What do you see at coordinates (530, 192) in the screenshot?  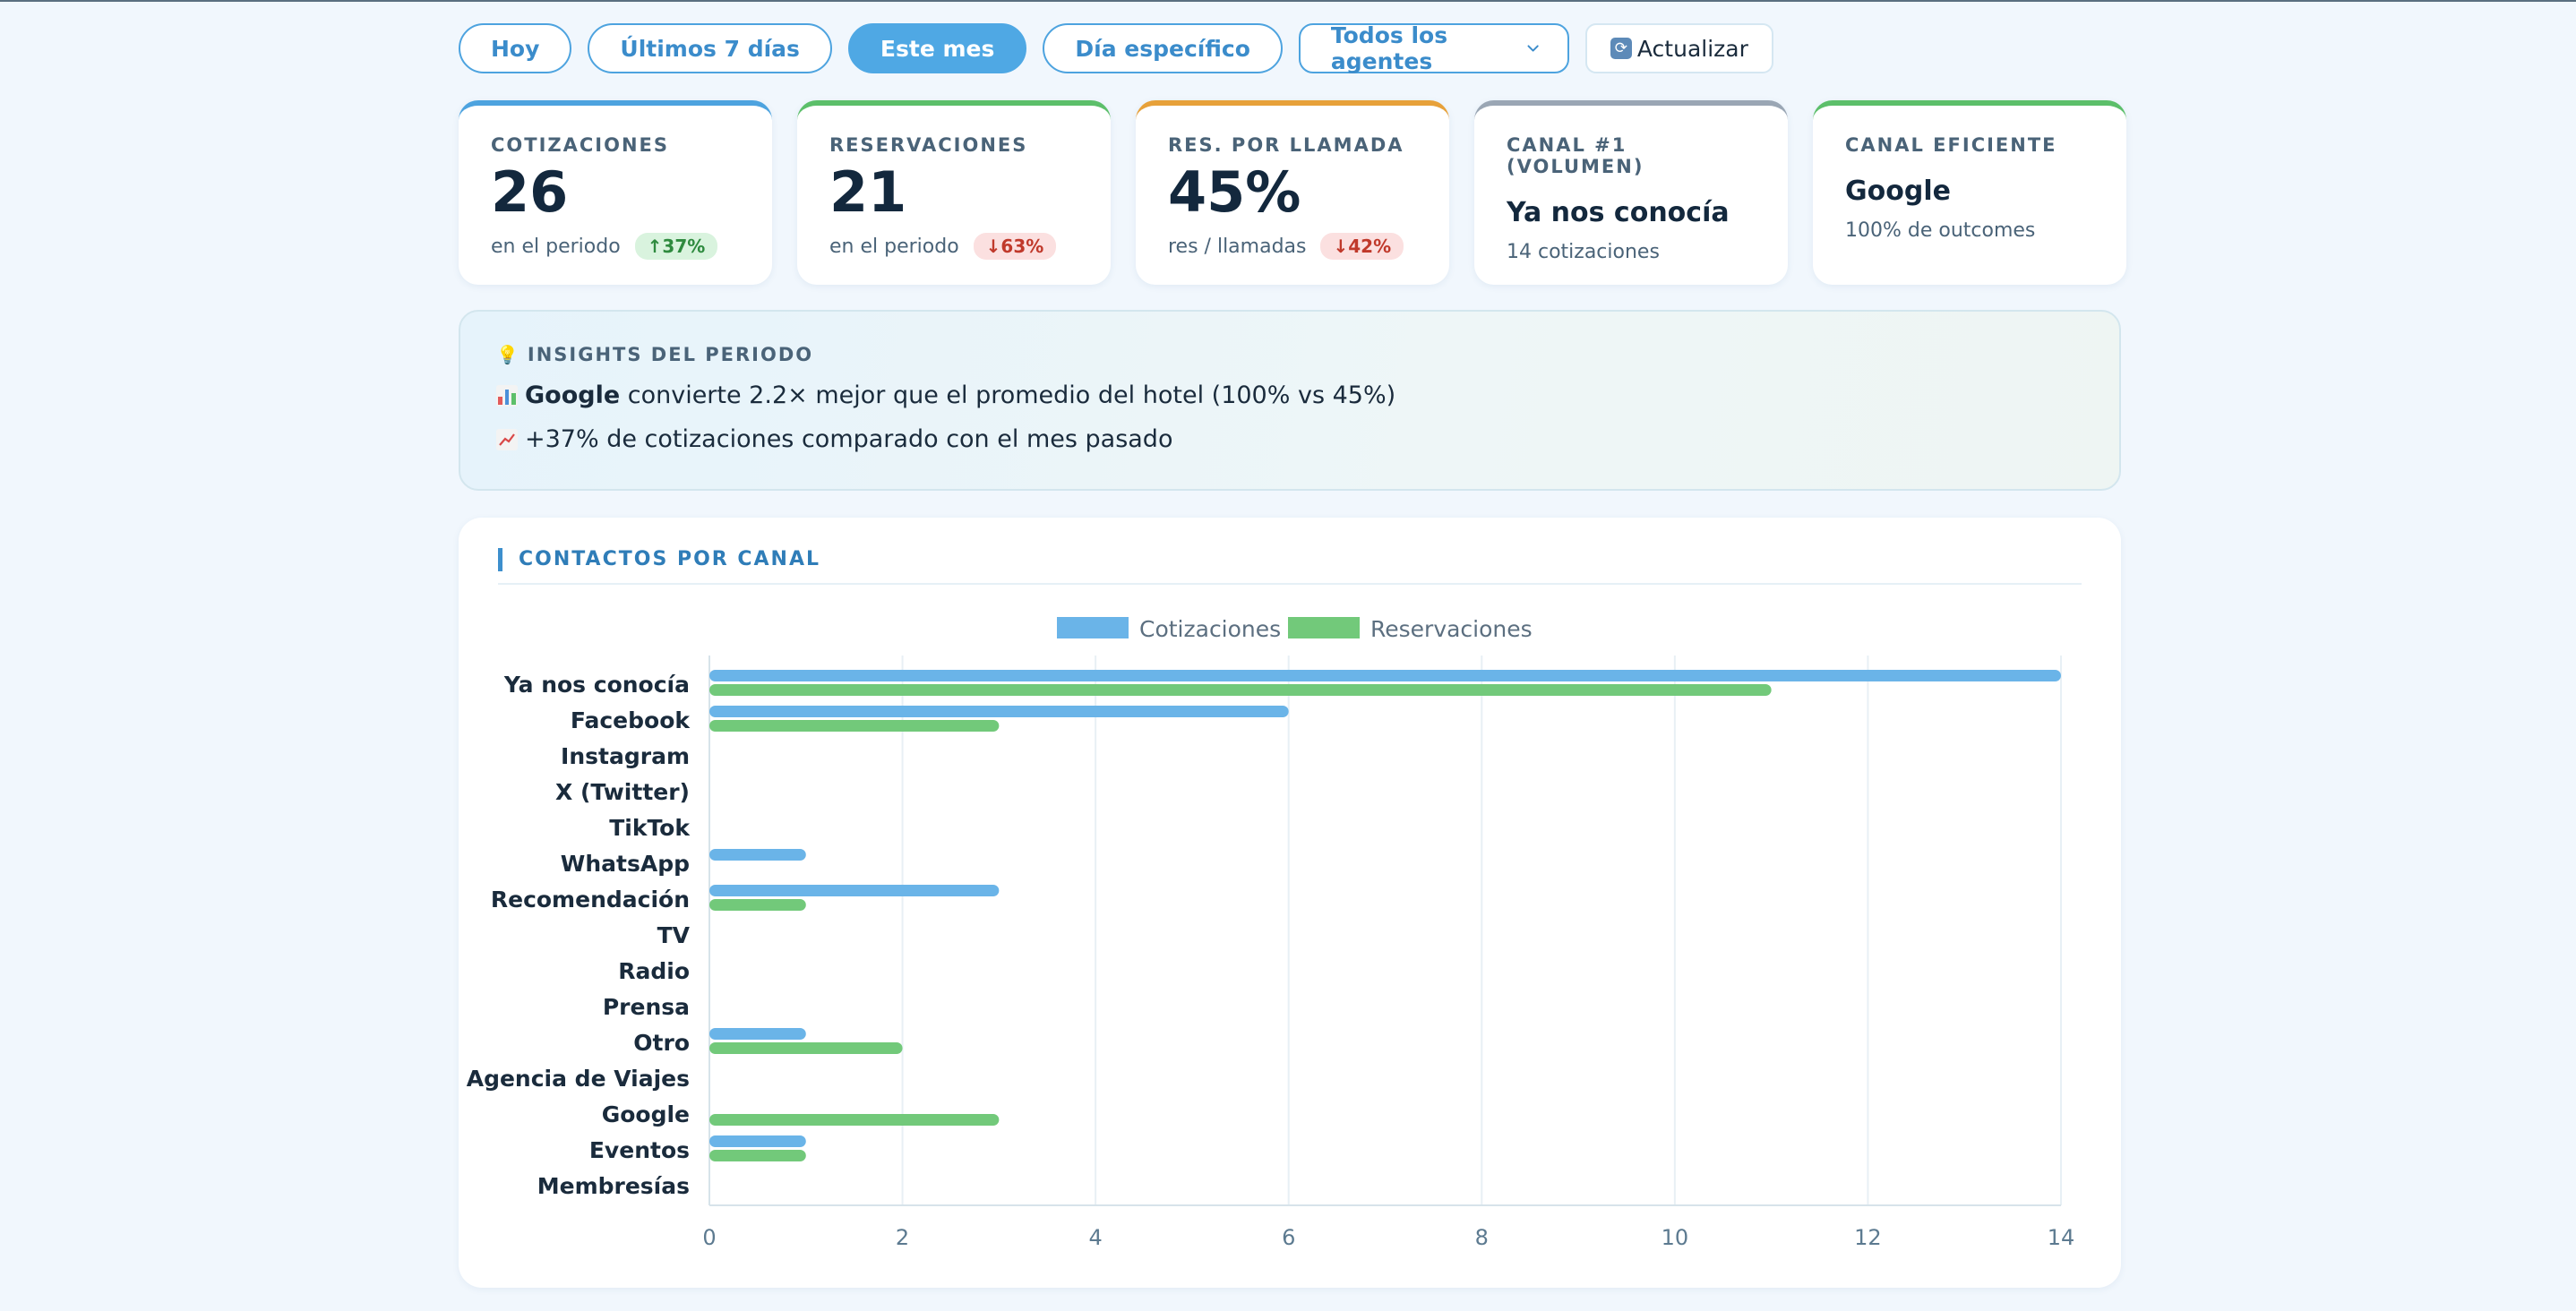 I see `kpi-value: 26` at bounding box center [530, 192].